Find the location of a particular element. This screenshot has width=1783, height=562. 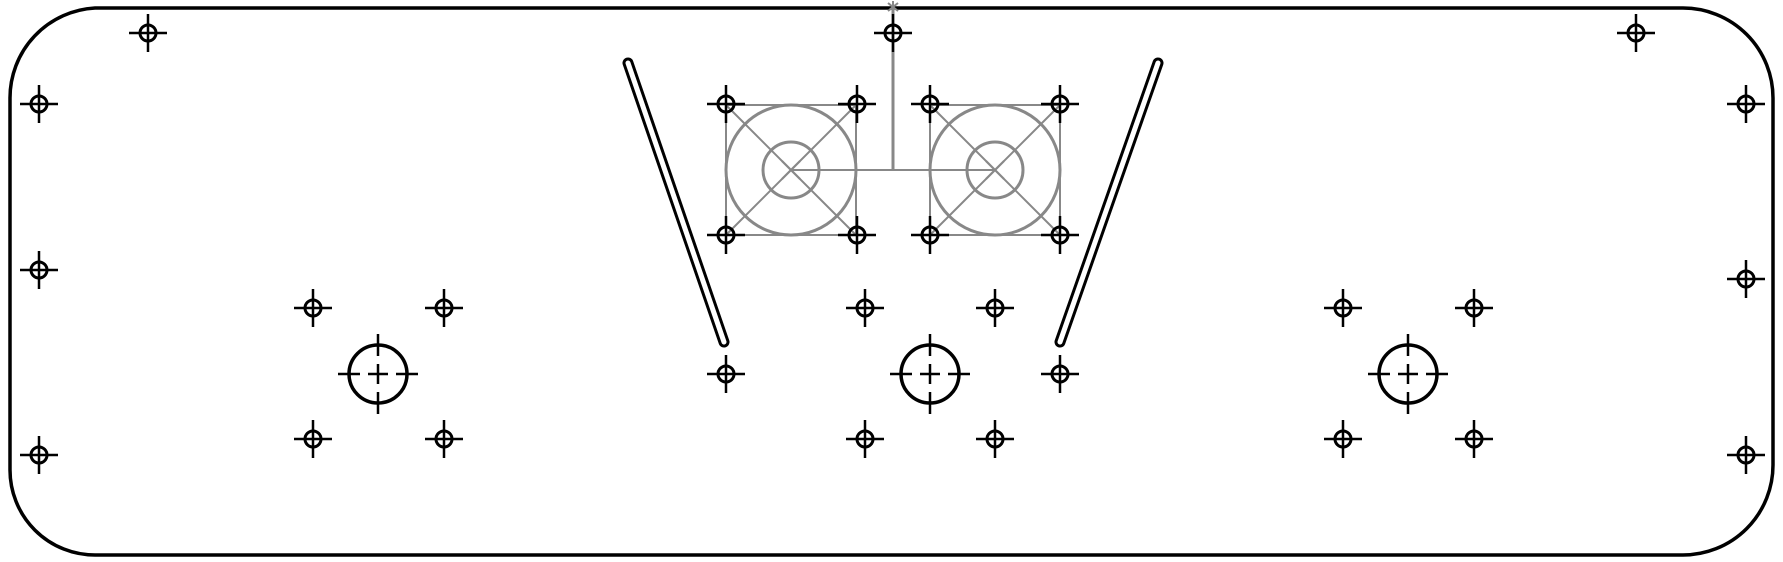

asterisk-marker is located at coordinates (893, 7).